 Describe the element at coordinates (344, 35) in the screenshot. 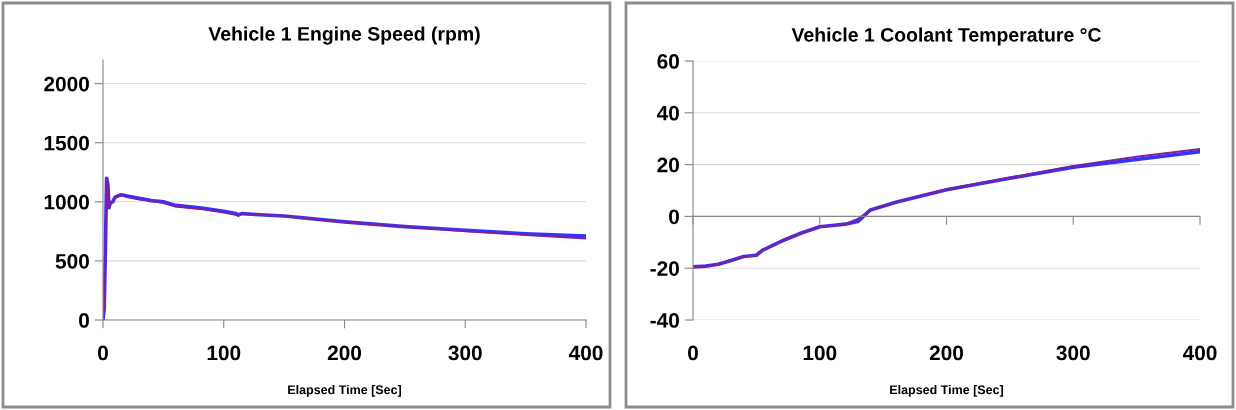

I see `chart-title: Vehicle 1 Engine Speed (rpm)` at that location.